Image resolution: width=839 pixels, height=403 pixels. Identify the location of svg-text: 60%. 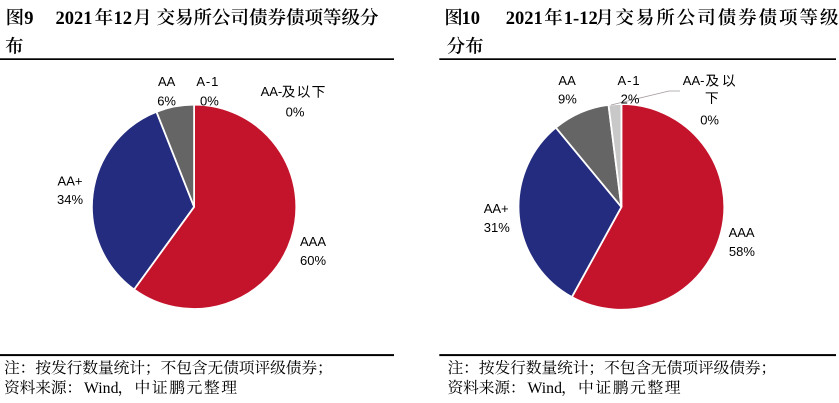
(313, 260).